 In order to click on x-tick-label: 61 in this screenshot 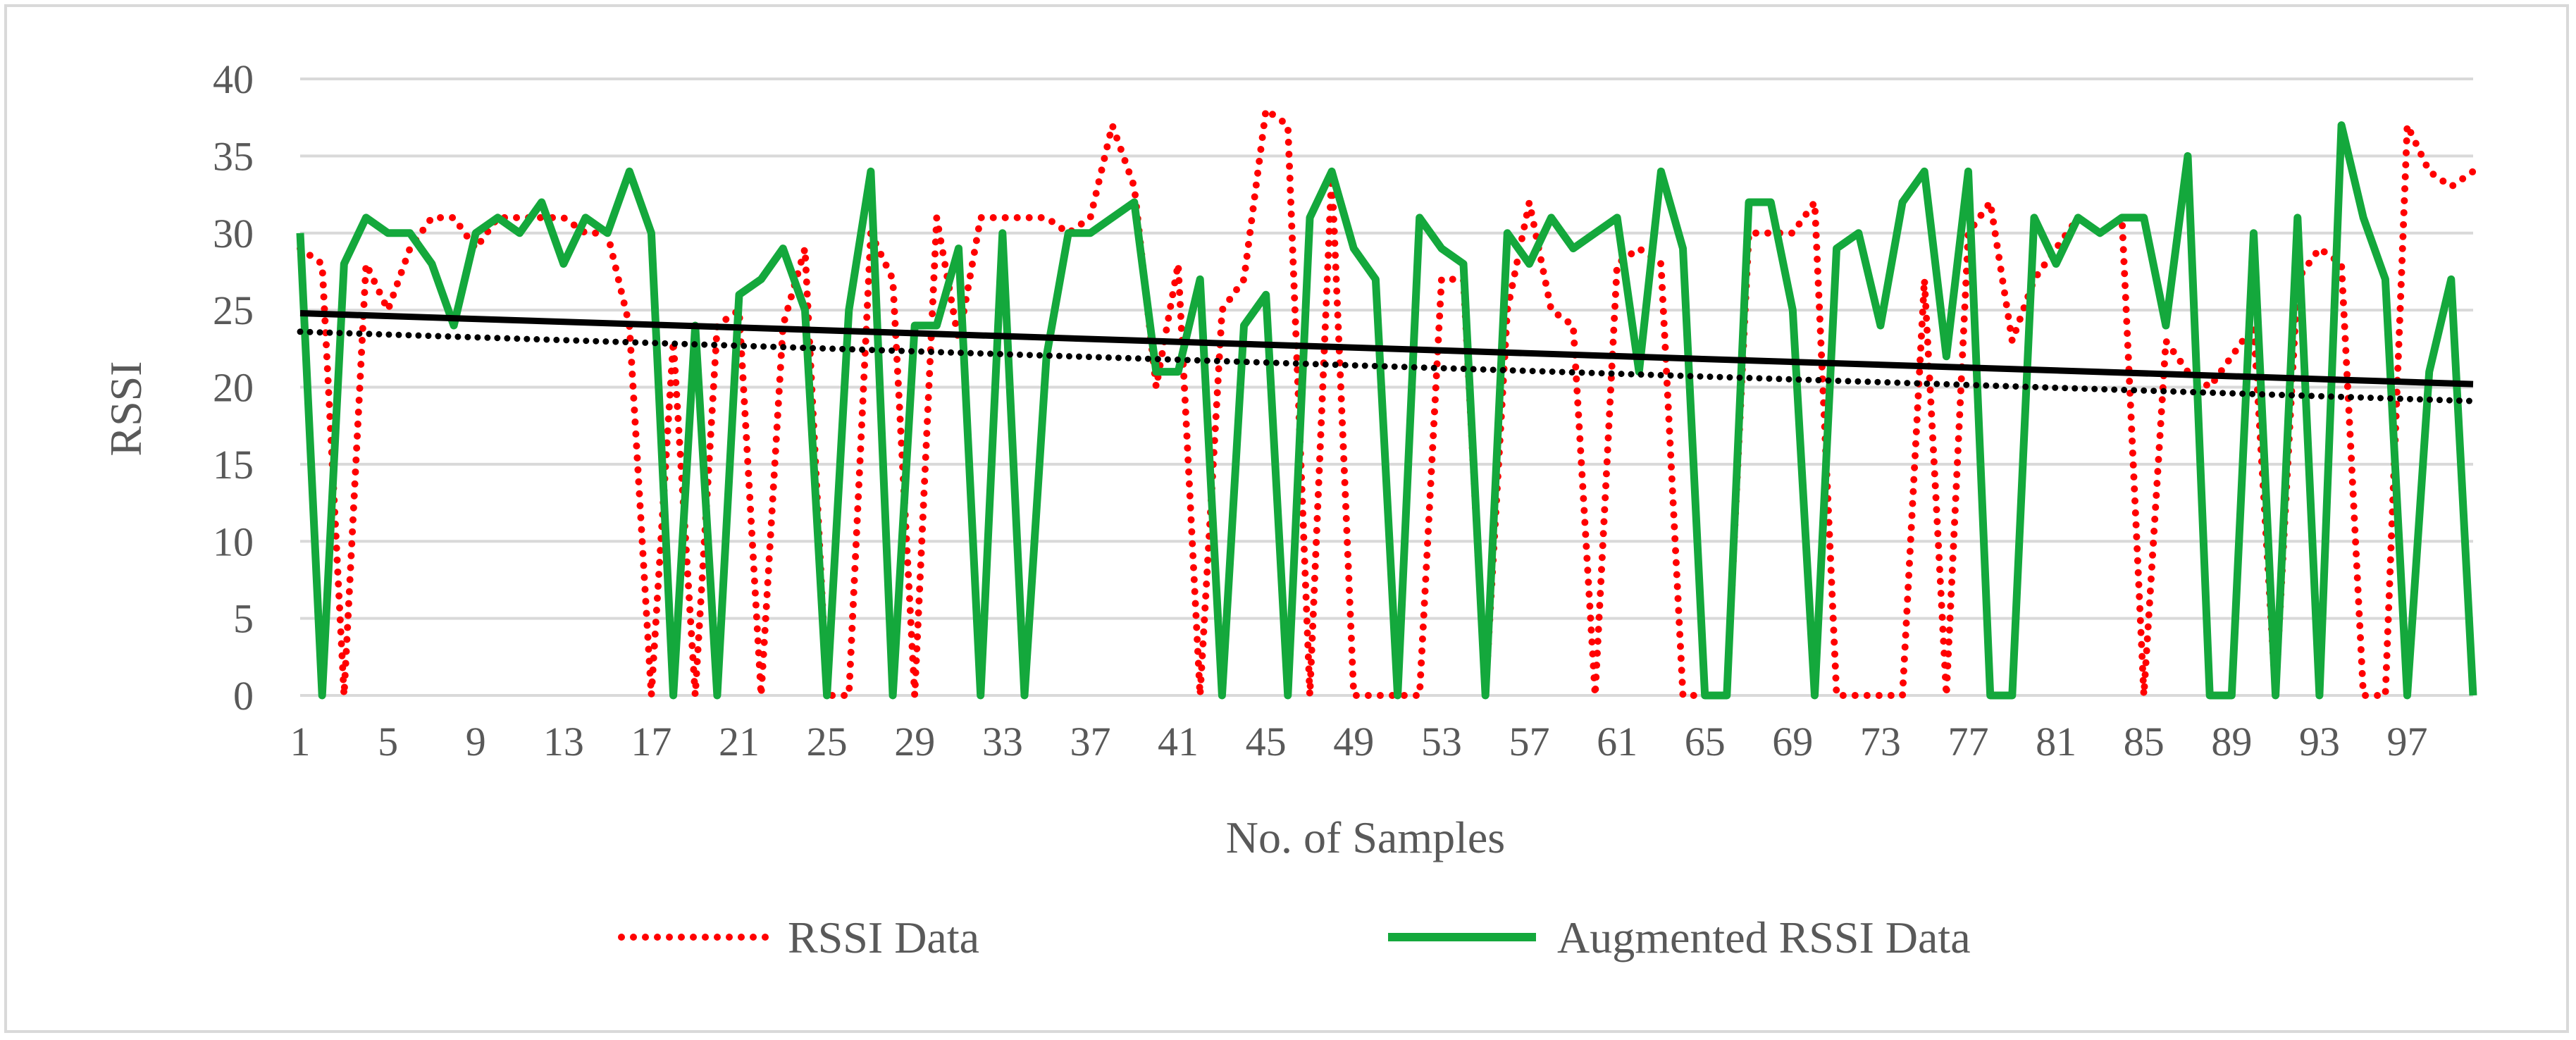, I will do `click(1617, 741)`.